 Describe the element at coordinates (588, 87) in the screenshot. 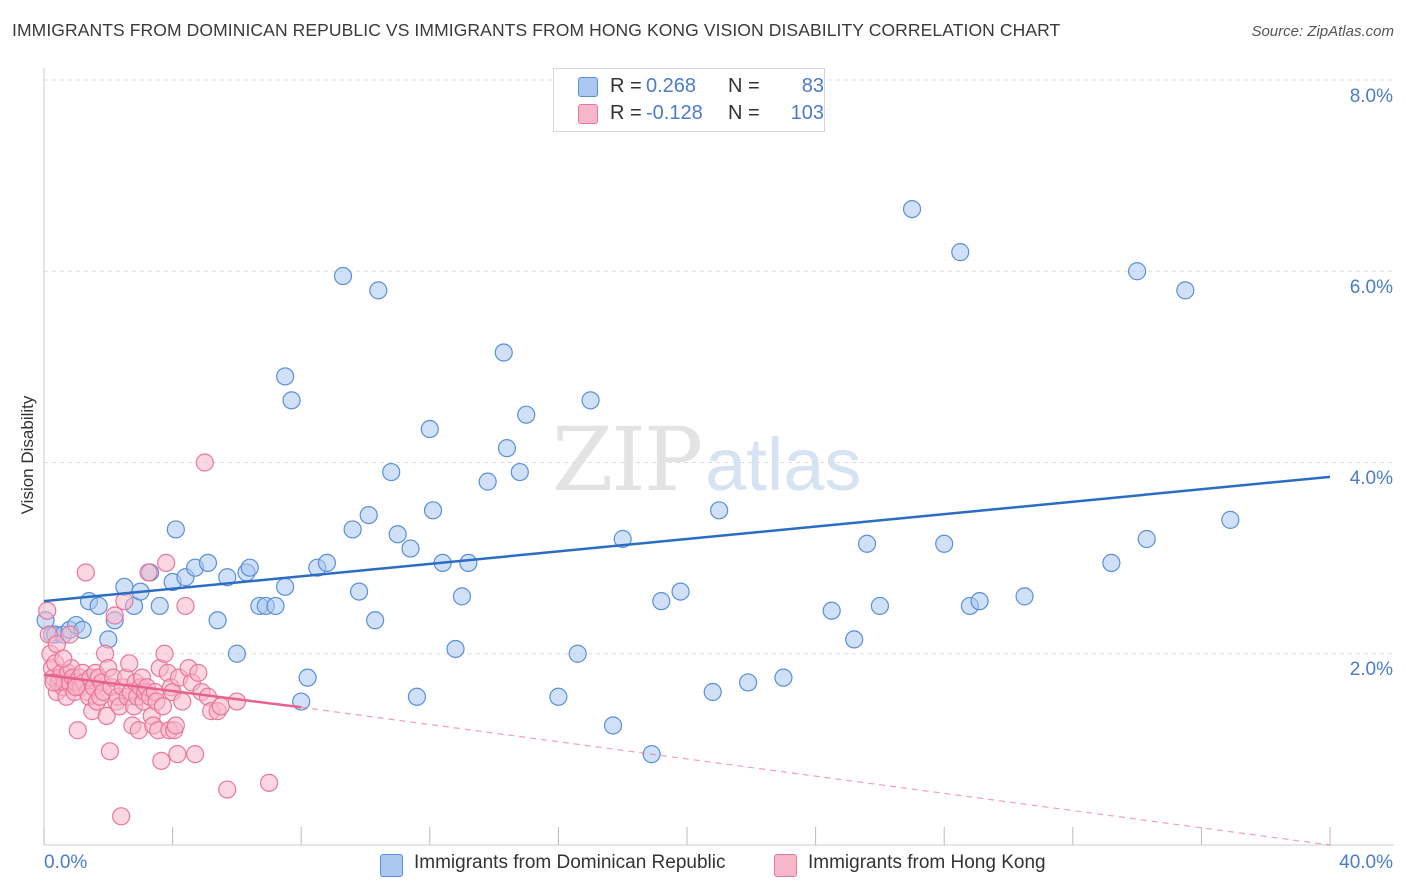

I see `blue-swatch-icon` at that location.